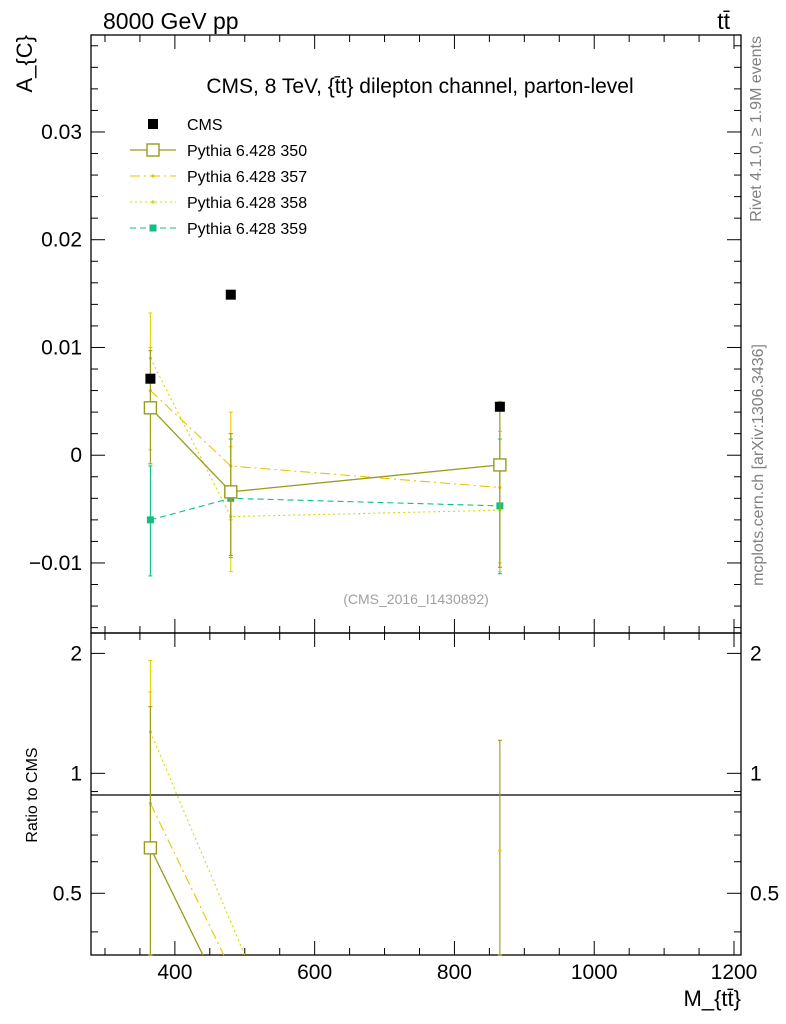 This screenshot has width=786, height=1024. What do you see at coordinates (153, 124) in the screenshot?
I see `legend-marker-cms` at bounding box center [153, 124].